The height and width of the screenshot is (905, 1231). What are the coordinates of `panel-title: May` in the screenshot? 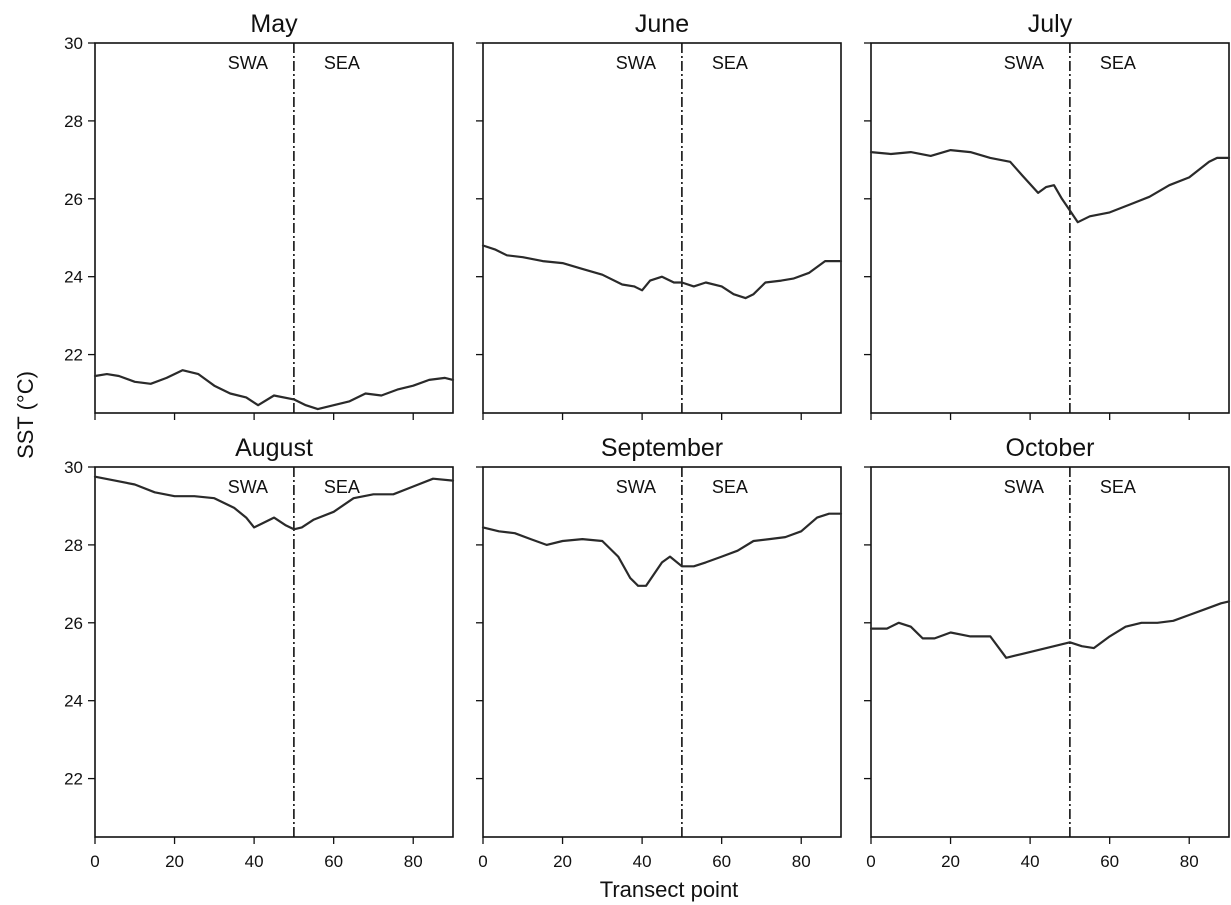 It's located at (274, 24).